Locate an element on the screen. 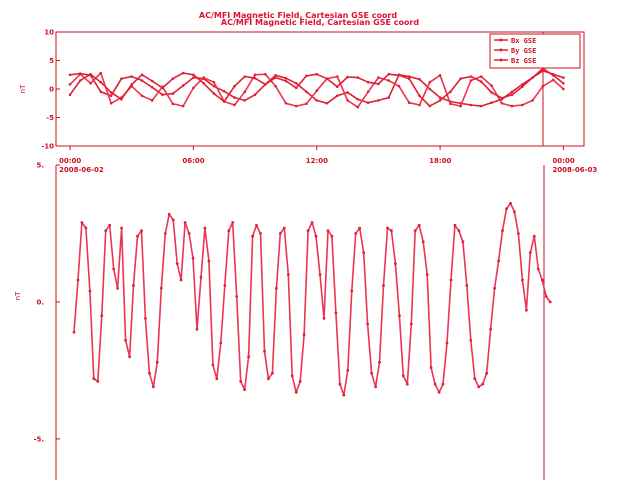 This screenshot has width=640, height=480. top-x-tick-label: 12:00 is located at coordinates (317, 161).